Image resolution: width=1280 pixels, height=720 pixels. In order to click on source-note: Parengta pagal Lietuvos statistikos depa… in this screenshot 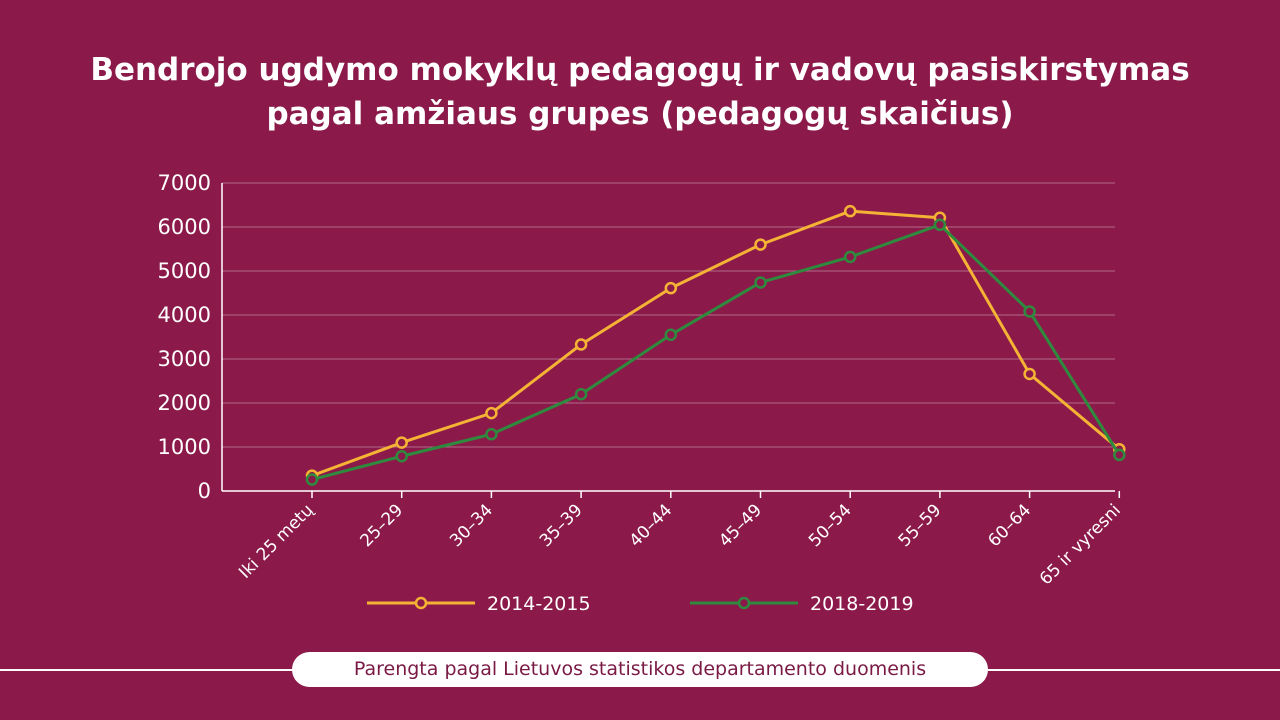, I will do `click(640, 669)`.